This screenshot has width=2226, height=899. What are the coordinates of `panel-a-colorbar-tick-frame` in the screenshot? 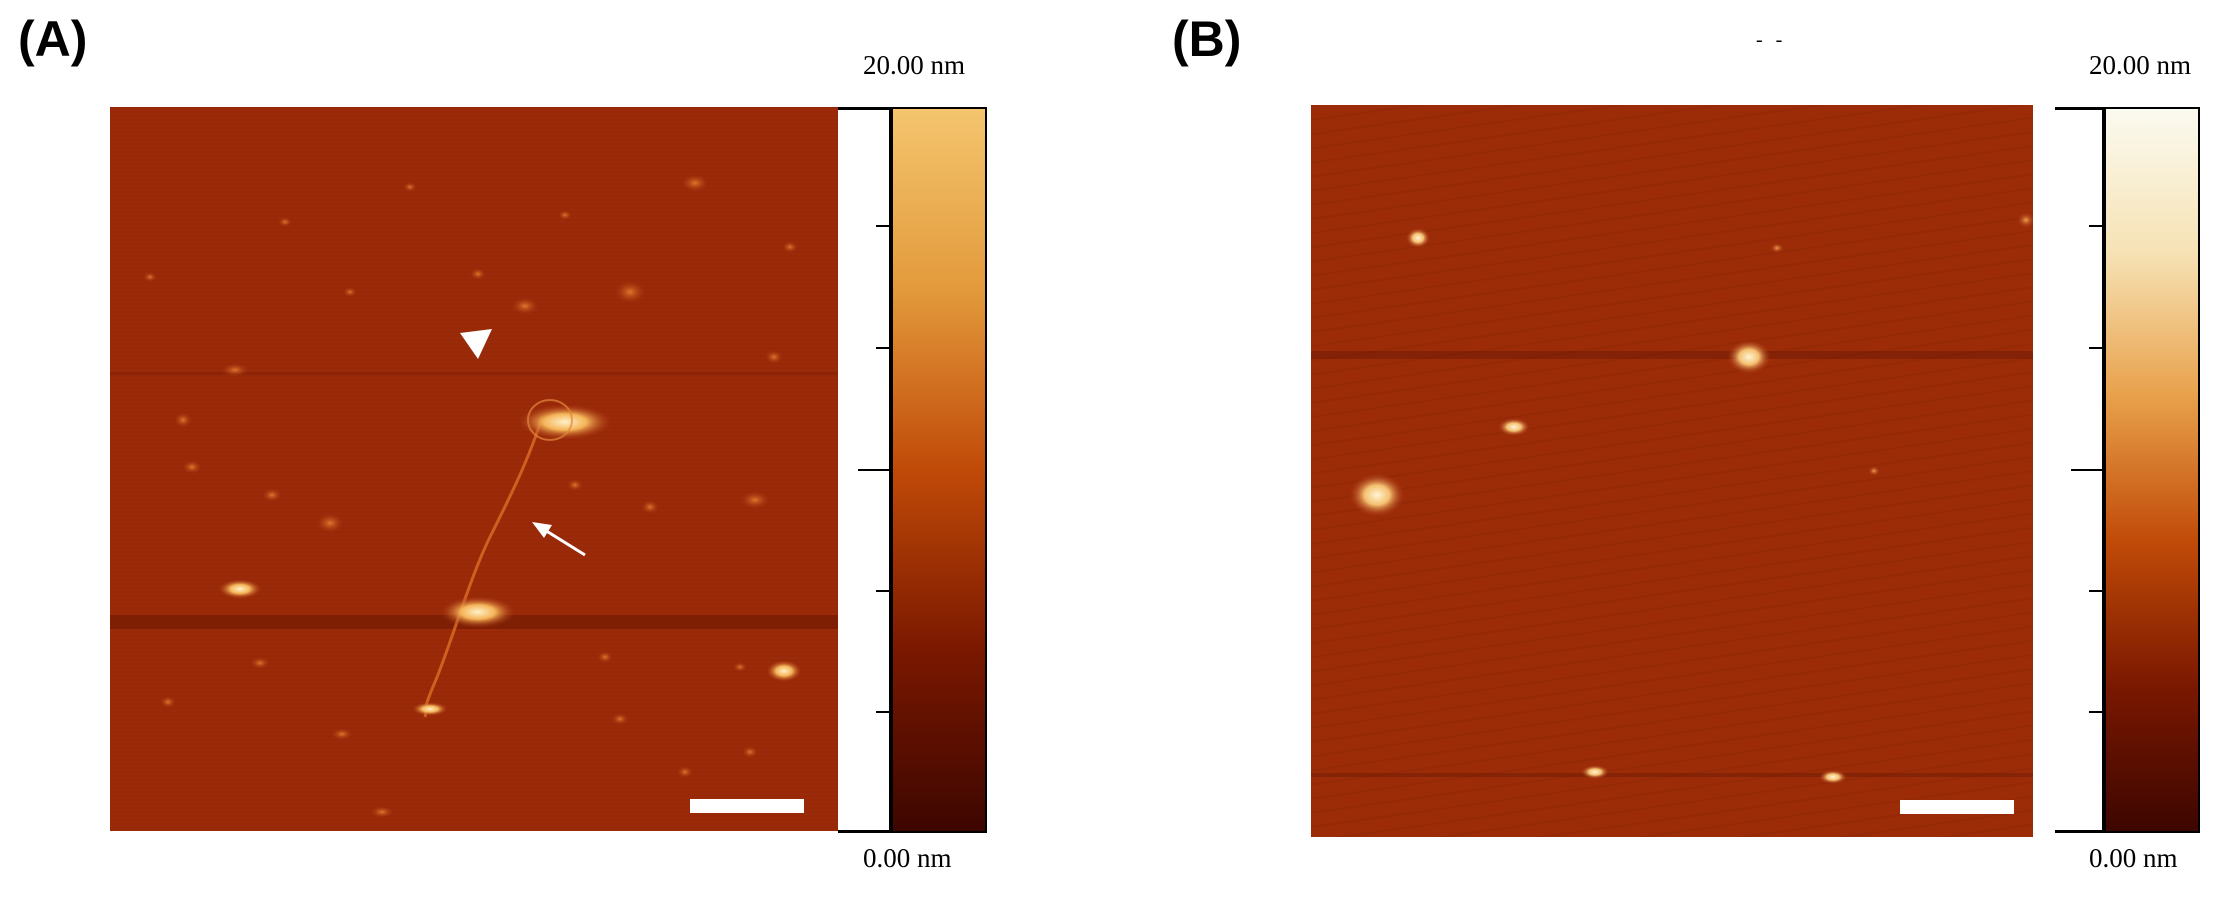 It's located at (865, 470).